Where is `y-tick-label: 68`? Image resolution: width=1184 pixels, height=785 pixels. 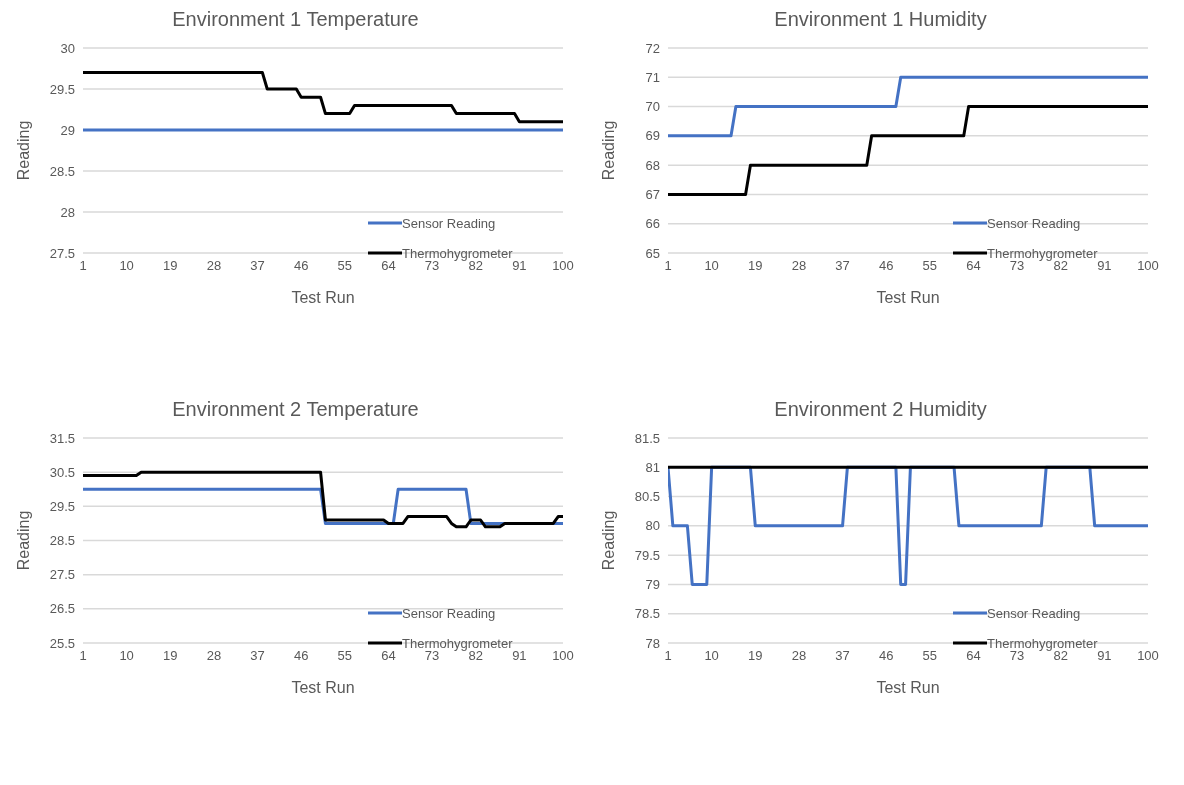
y-tick-label: 68 is located at coordinates (652, 165).